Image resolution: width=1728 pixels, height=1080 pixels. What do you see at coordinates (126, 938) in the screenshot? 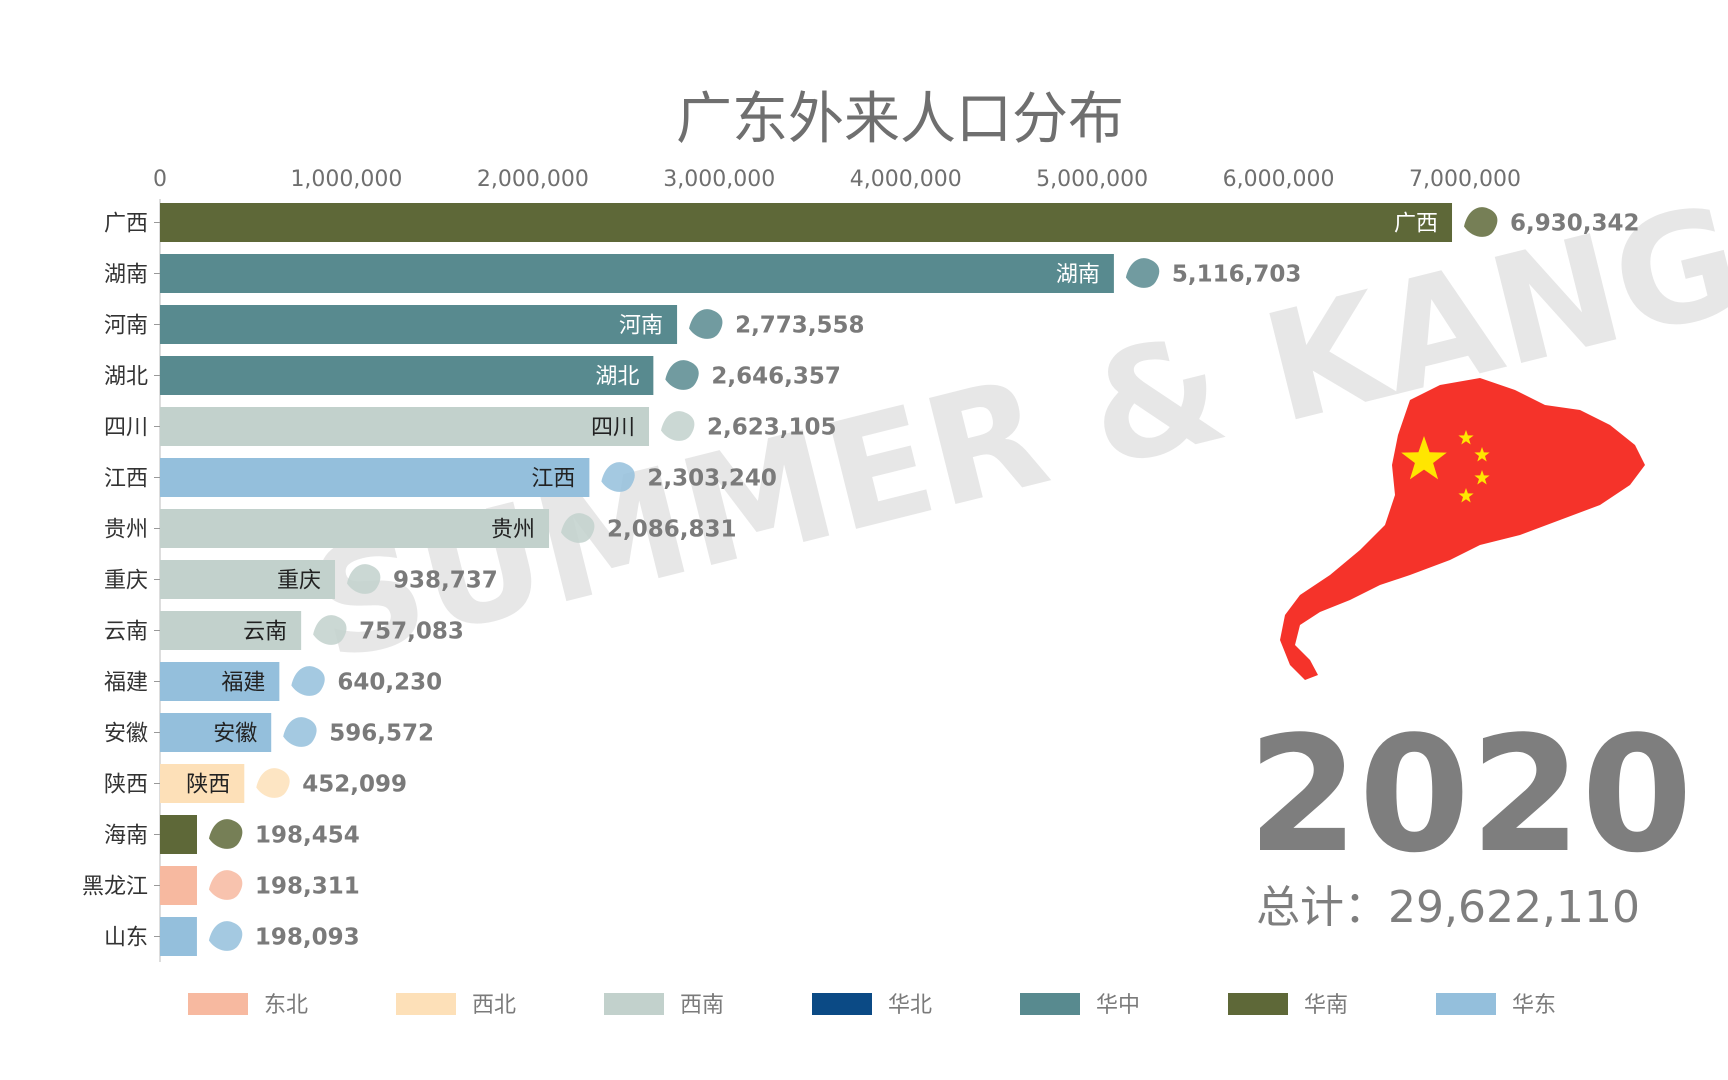
I see `category-label: 山东` at bounding box center [126, 938].